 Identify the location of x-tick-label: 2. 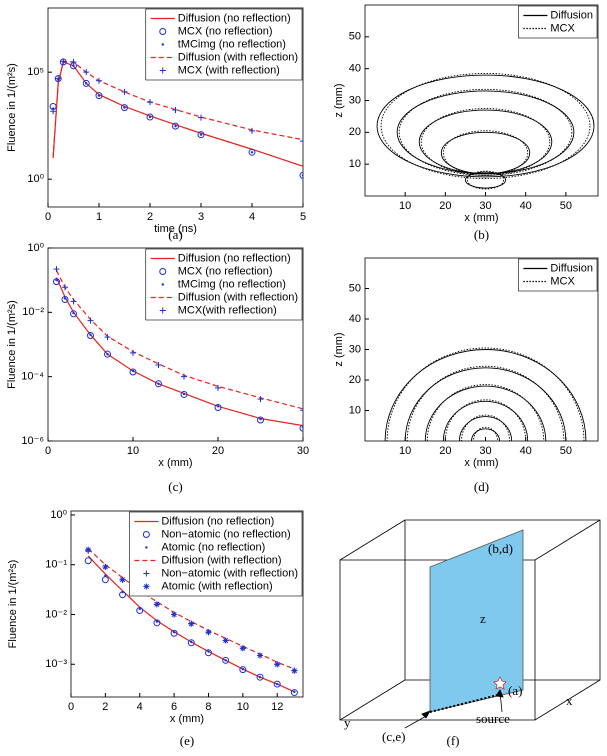
(105, 707).